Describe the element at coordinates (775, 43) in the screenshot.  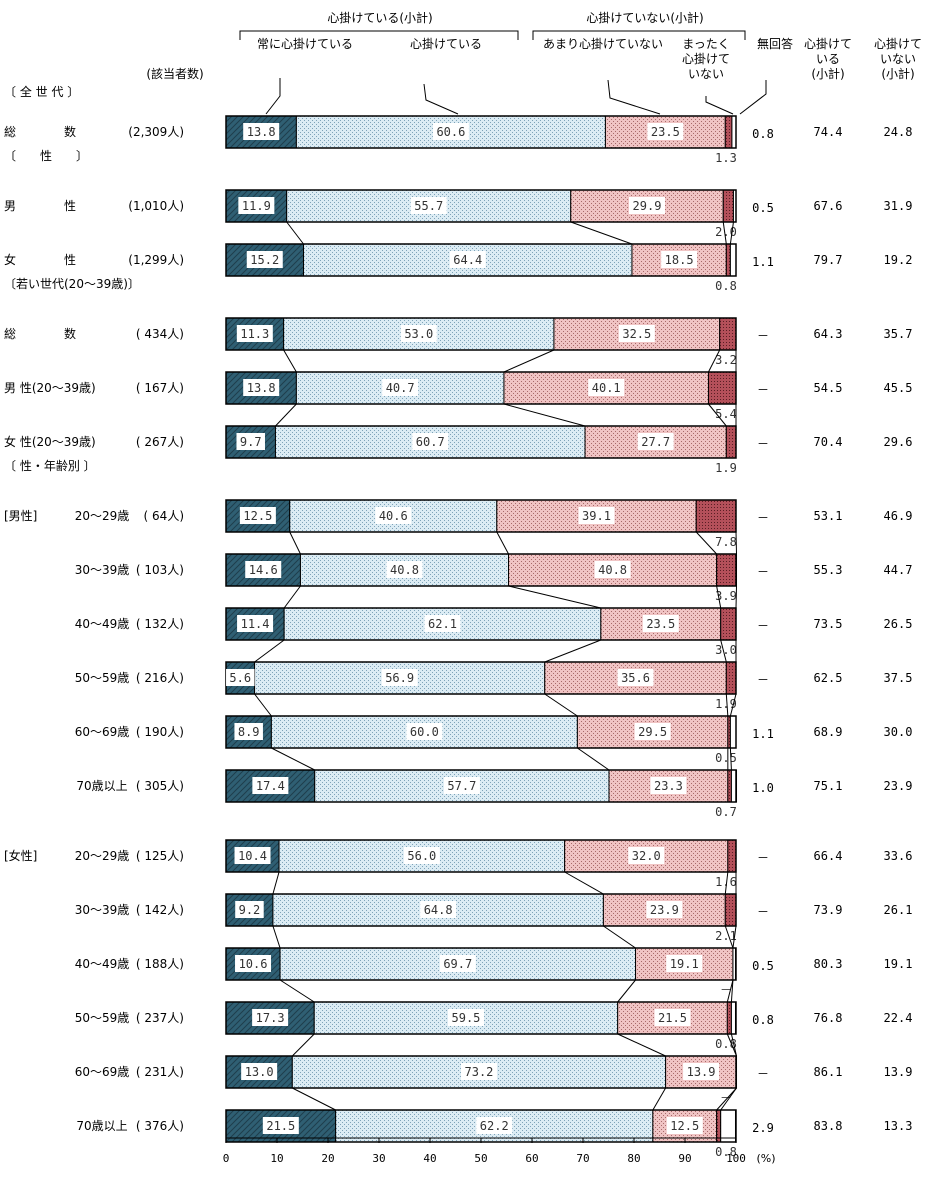
I see `legend-series-5: 無回答` at that location.